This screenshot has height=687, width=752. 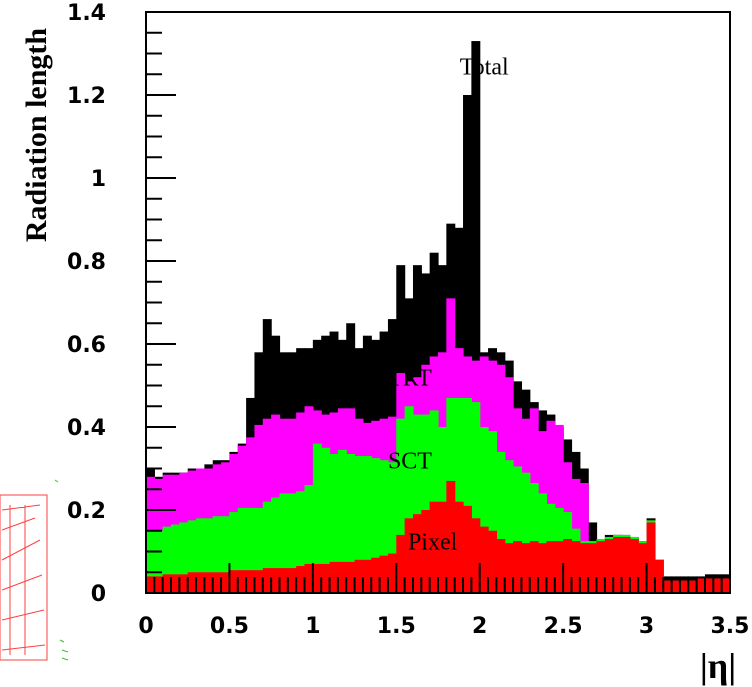 I want to click on label-pixel: Pixel, so click(x=433, y=542).